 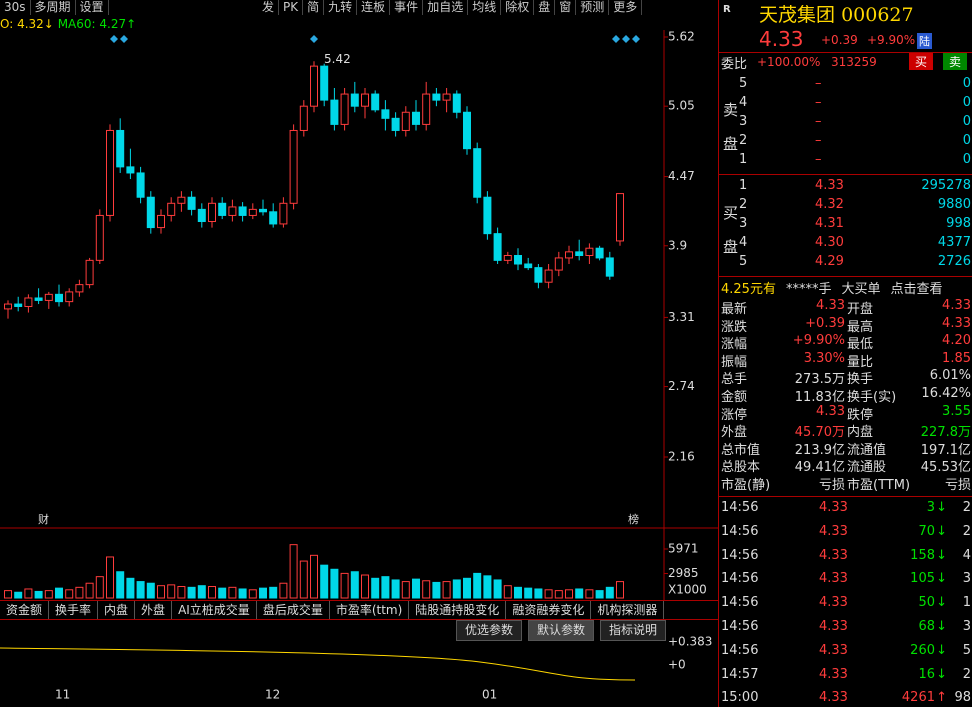 I want to click on stat-label: 内盘, so click(x=860, y=433).